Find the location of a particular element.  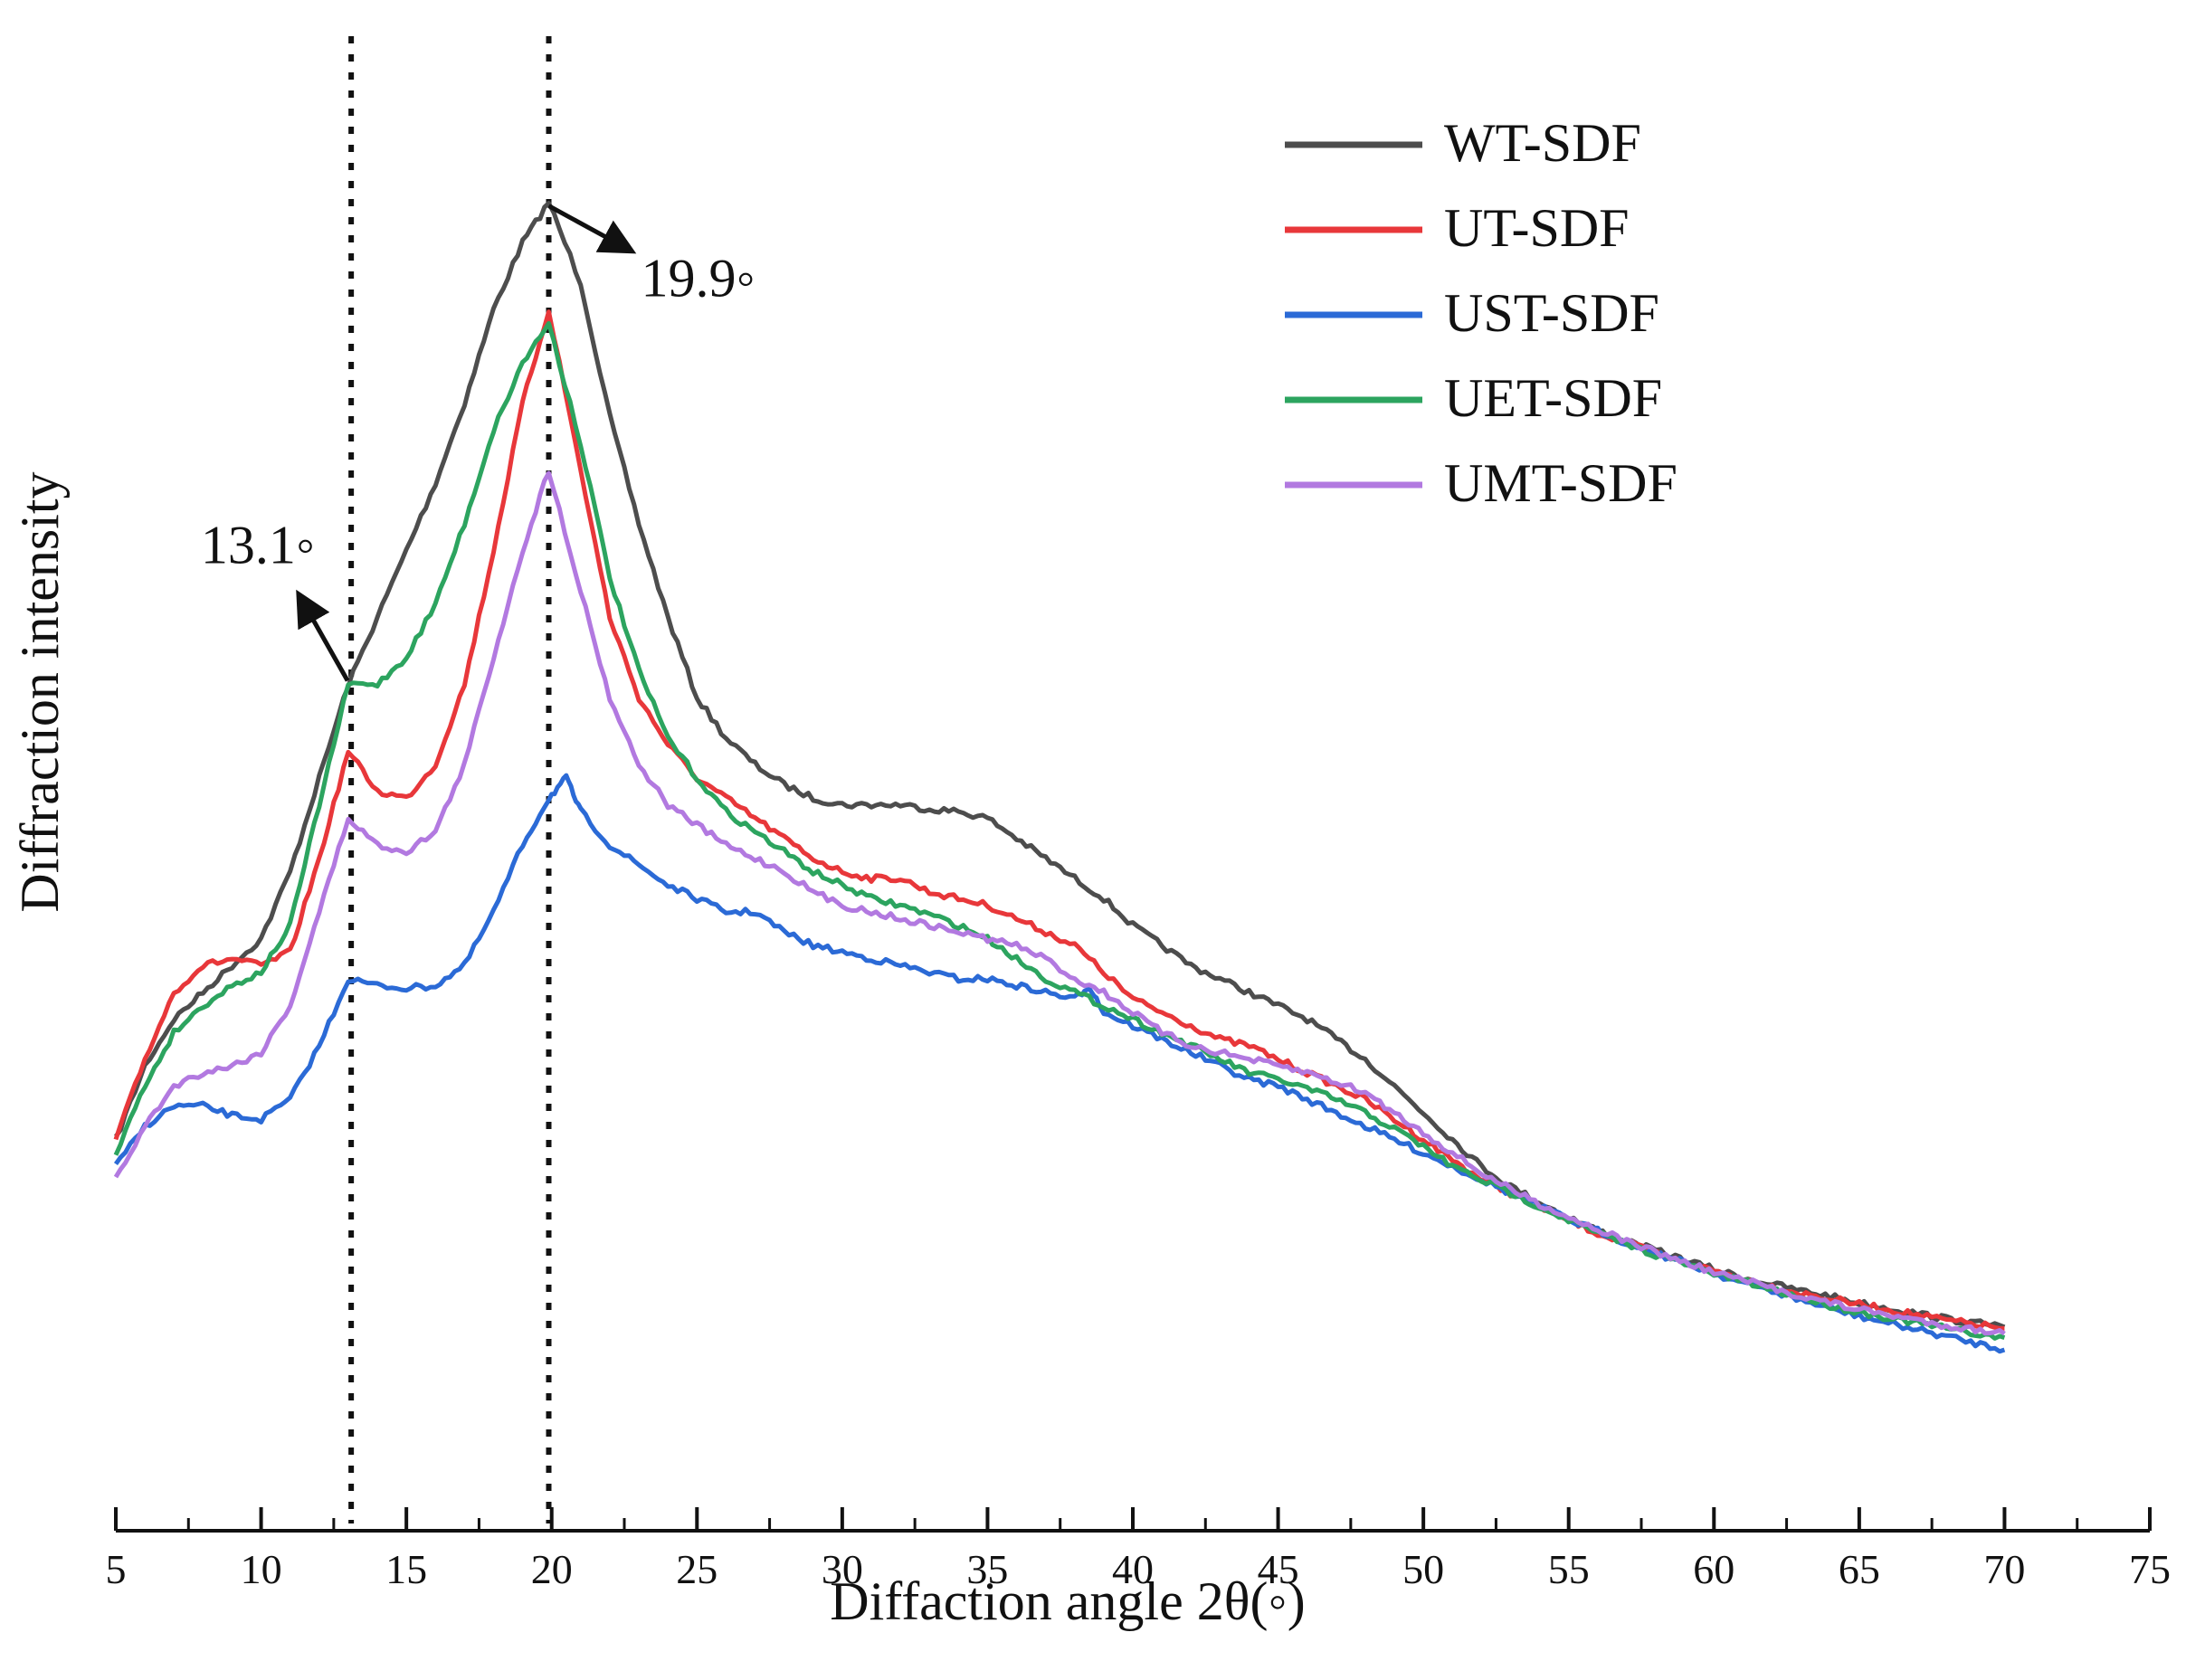

x-axis: 5 10 15 20 25 30 35 40 45 50 55 60 65 70 75 is located at coordinates (1139, 1550).